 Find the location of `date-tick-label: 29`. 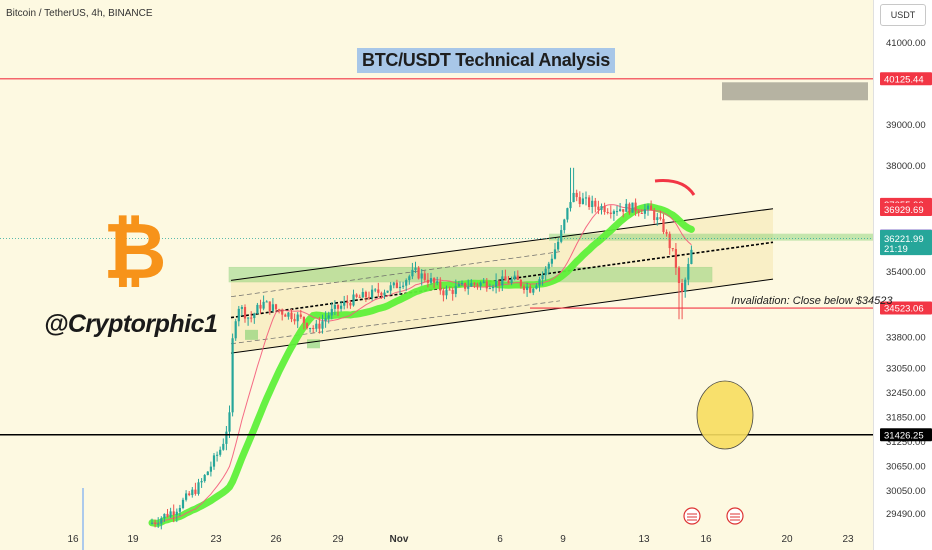

date-tick-label: 29 is located at coordinates (338, 539).